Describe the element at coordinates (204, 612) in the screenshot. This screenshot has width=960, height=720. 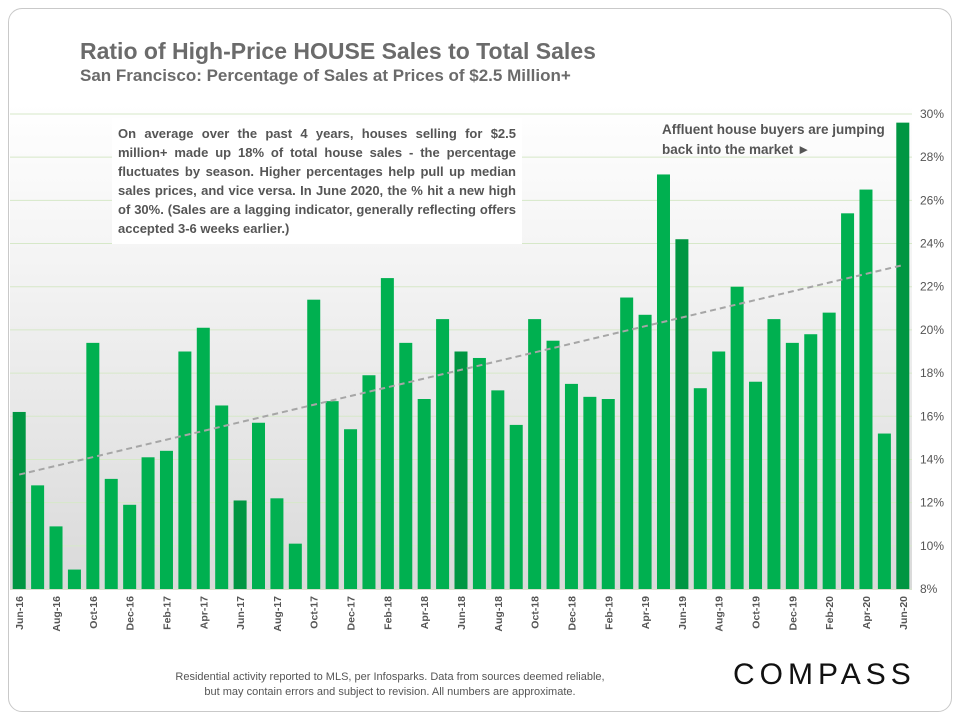
I see `x-tick-label: Apr-17` at that location.